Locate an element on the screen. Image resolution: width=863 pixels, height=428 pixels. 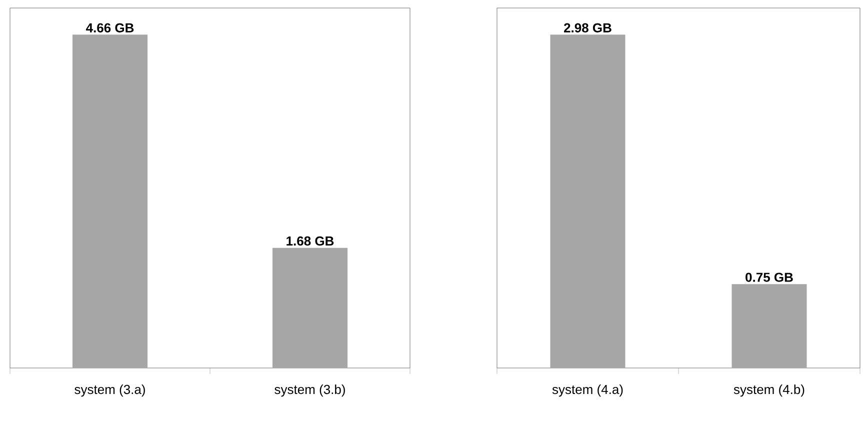
x-tick-label: system (4.b) is located at coordinates (769, 390).